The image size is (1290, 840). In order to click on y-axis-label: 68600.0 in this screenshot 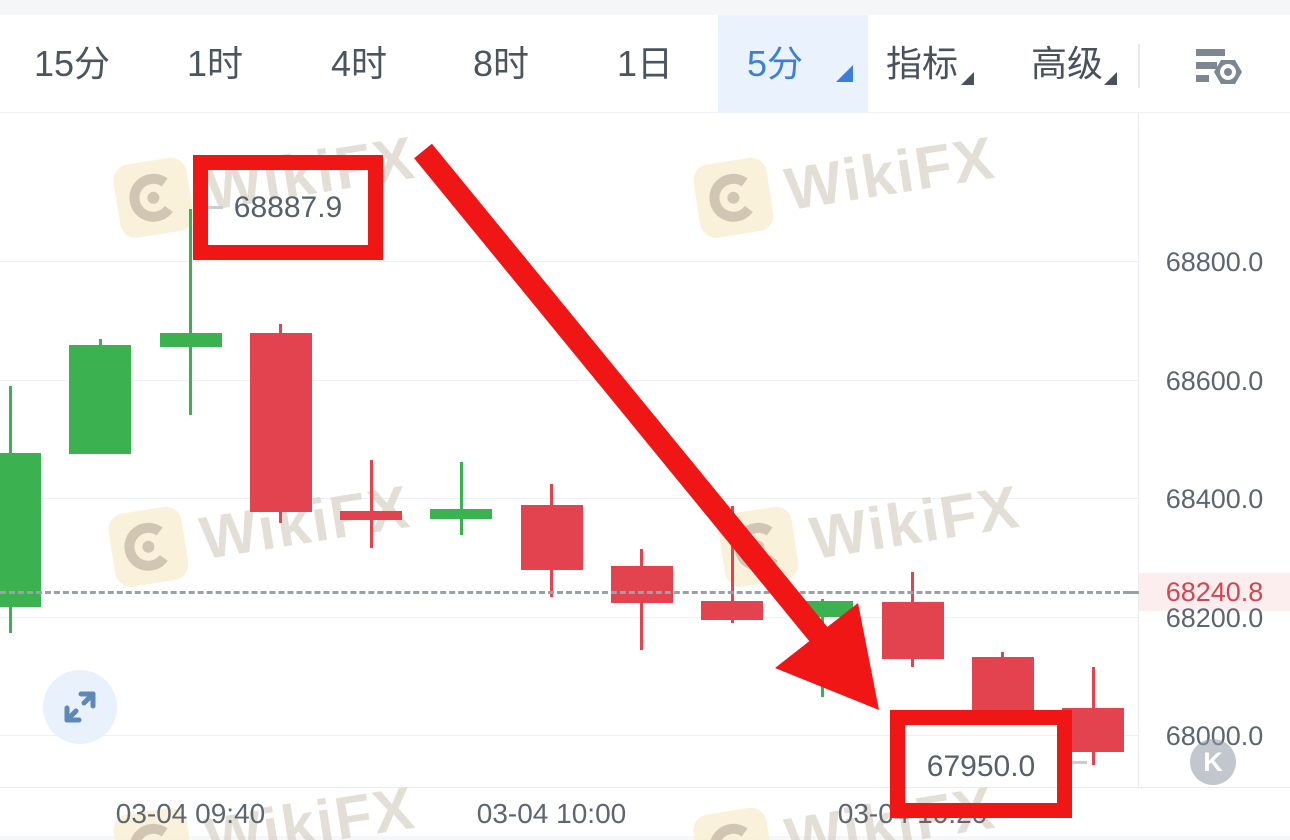, I will do `click(1214, 381)`.